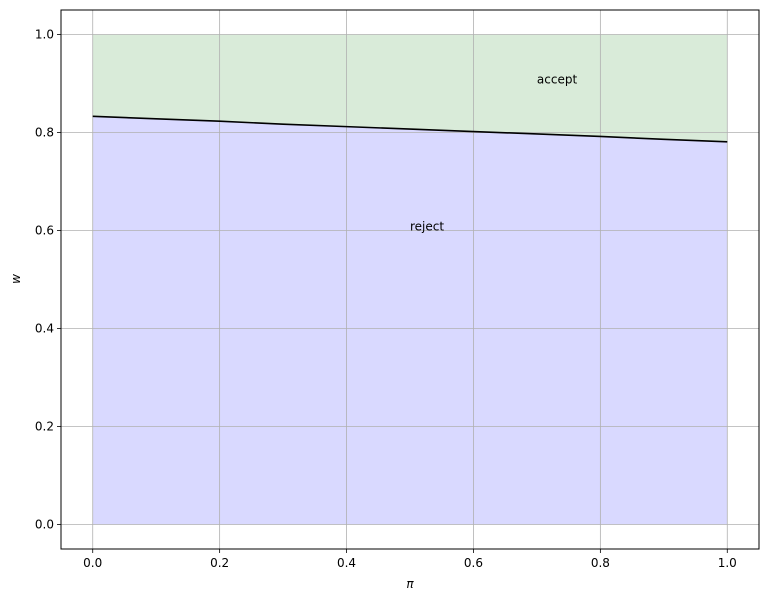  What do you see at coordinates (44, 231) in the screenshot?
I see `y-tick-label: 0.6` at bounding box center [44, 231].